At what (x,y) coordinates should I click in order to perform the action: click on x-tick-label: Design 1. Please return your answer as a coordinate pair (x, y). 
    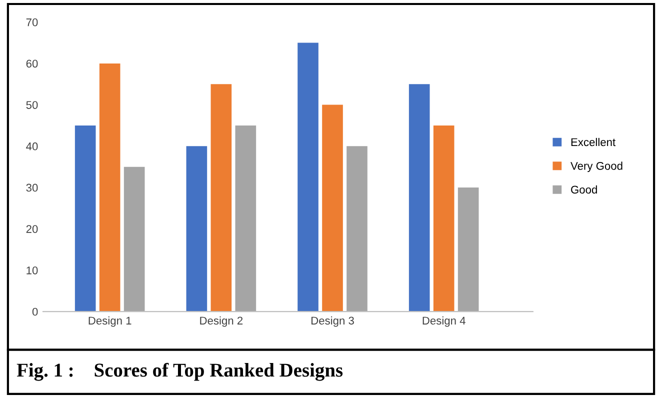
    Looking at the image, I should click on (110, 321).